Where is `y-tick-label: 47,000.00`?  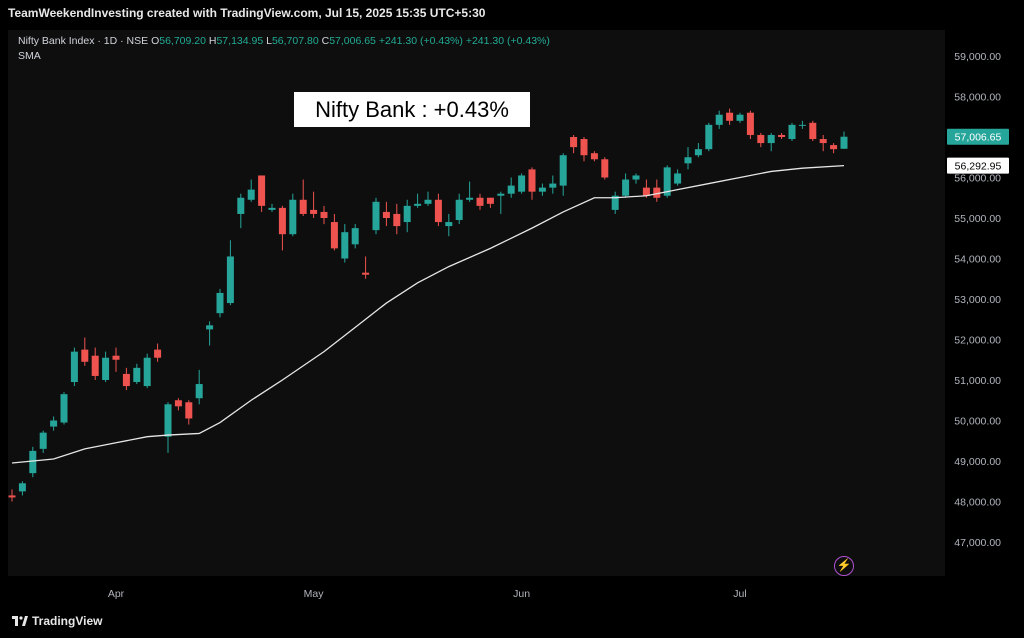
y-tick-label: 47,000.00 is located at coordinates (977, 543).